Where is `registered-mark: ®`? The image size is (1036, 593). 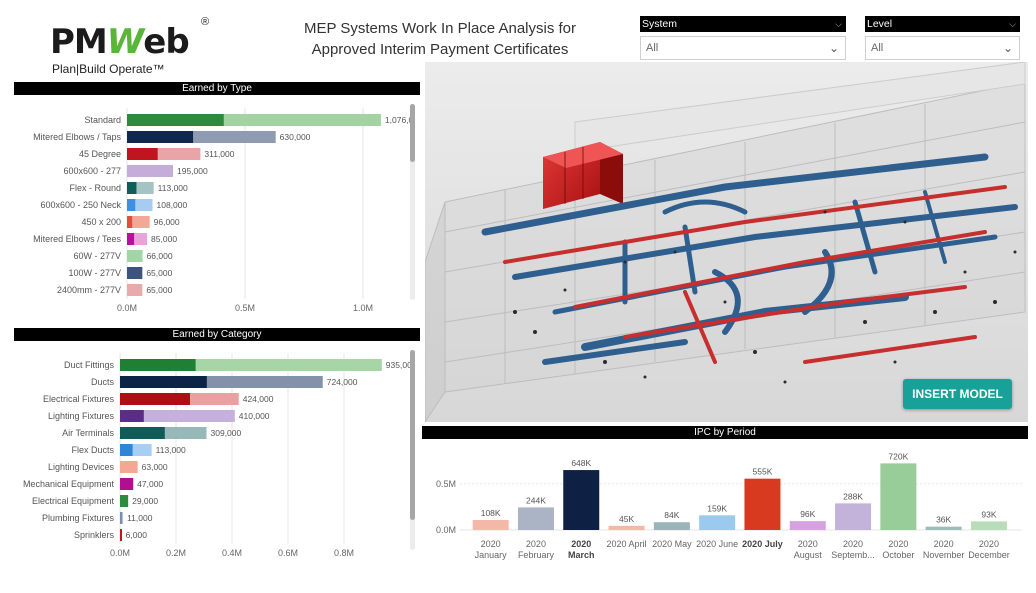
registered-mark: ® is located at coordinates (205, 22).